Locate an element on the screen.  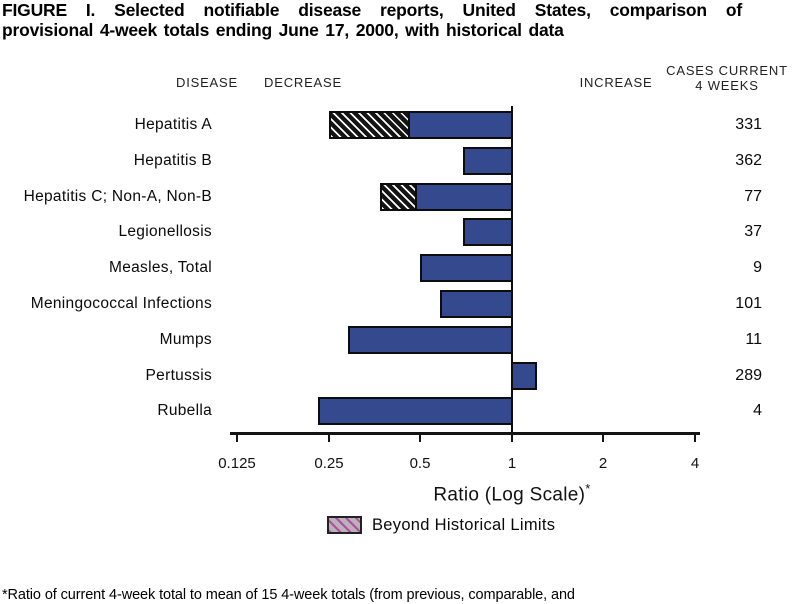
disease-label: Hepatitis C; Non-A, Non-B is located at coordinates (117, 196).